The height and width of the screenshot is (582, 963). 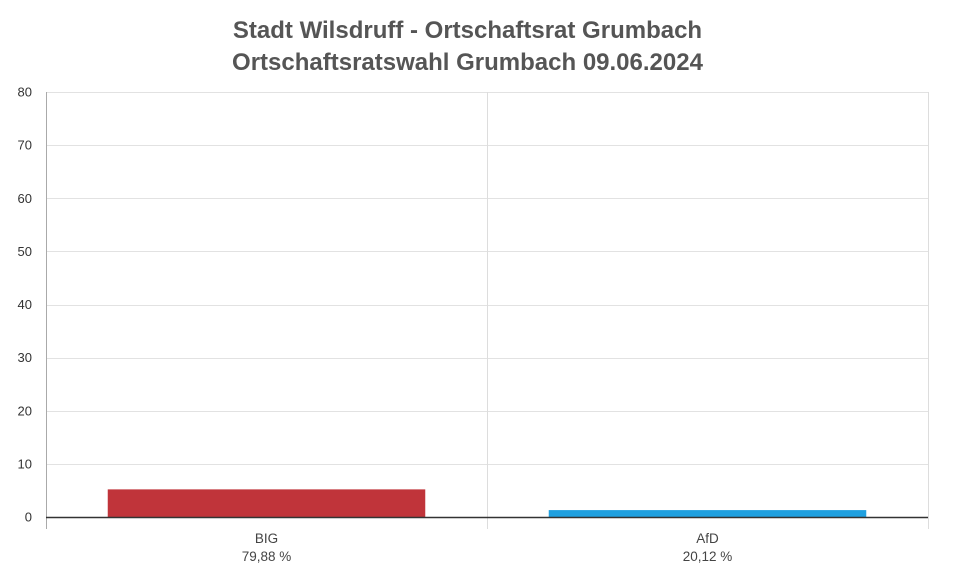 I want to click on y-tick-label: 40, so click(x=25, y=304).